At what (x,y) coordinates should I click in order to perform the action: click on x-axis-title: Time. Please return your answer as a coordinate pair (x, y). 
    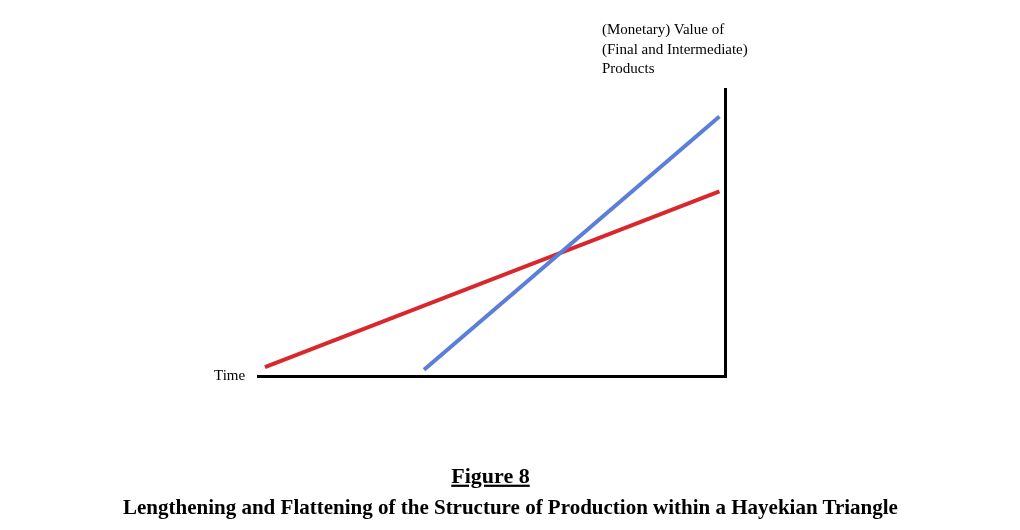
    Looking at the image, I should click on (230, 375).